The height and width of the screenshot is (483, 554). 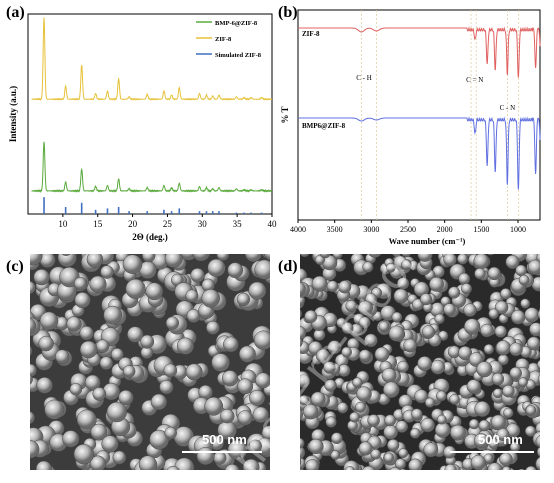 What do you see at coordinates (236, 23) in the screenshot?
I see `xrd-legend-label: BMP-6@ZIF-8` at bounding box center [236, 23].